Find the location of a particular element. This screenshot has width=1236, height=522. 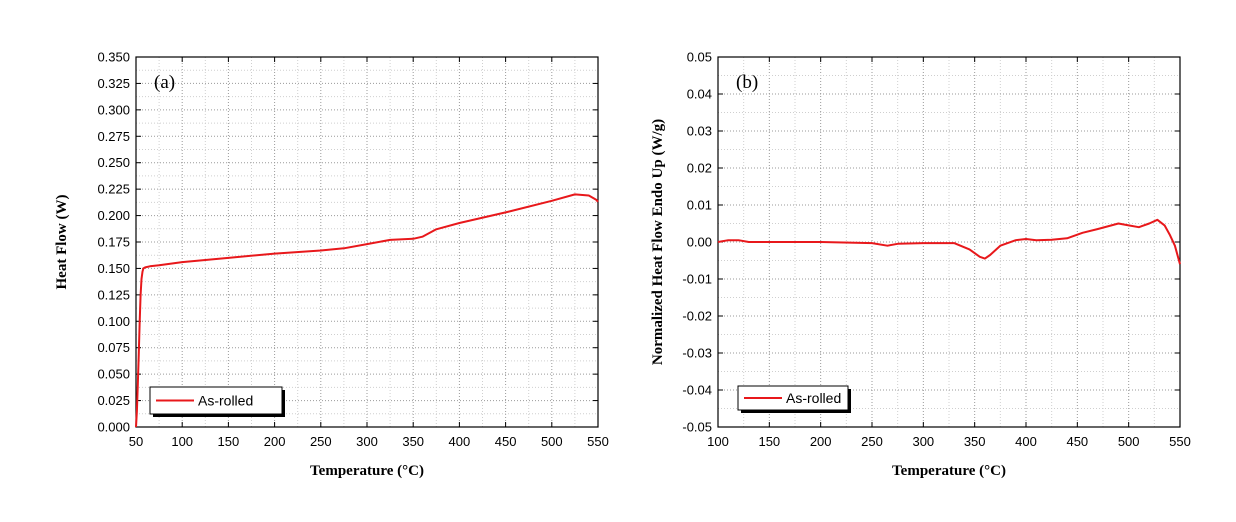

y-tick-label: 0.350 is located at coordinates (113, 57).